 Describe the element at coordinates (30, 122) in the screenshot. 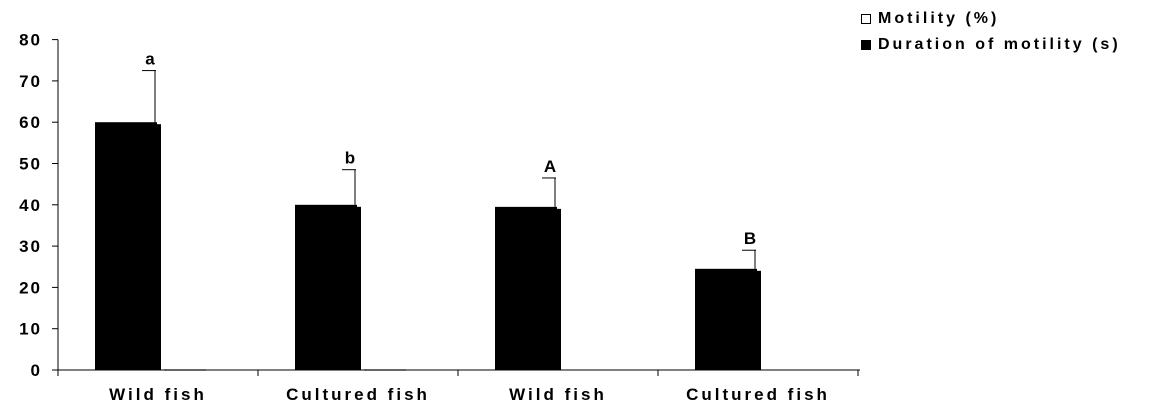

I see `y-tick-label: 60` at that location.